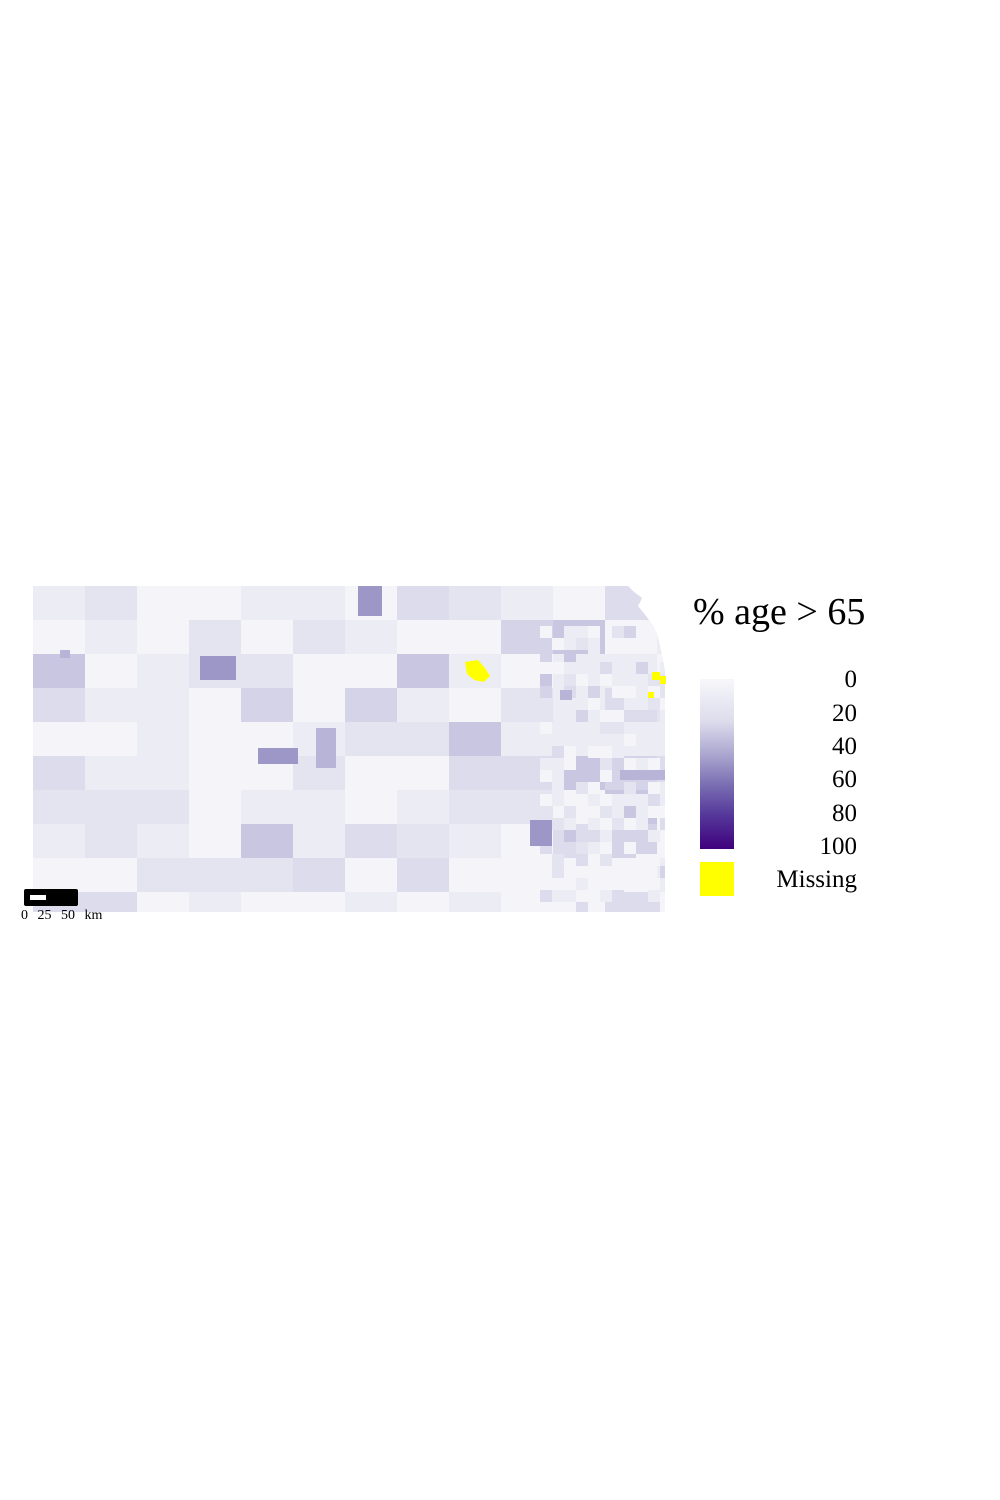 The width and height of the screenshot is (1000, 1500). What do you see at coordinates (717, 764) in the screenshot?
I see `legend-color-ramp` at bounding box center [717, 764].